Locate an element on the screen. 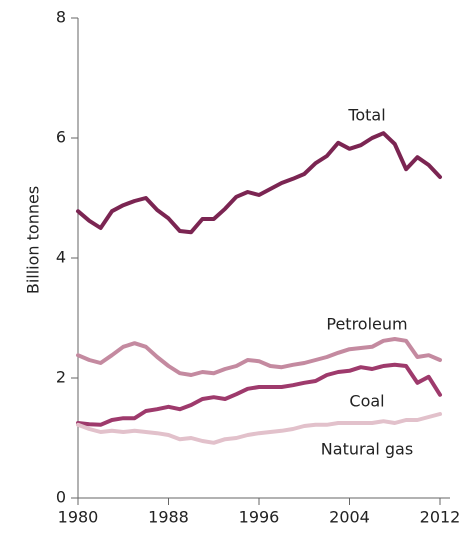  y-tick-label: 0 is located at coordinates (61, 497).